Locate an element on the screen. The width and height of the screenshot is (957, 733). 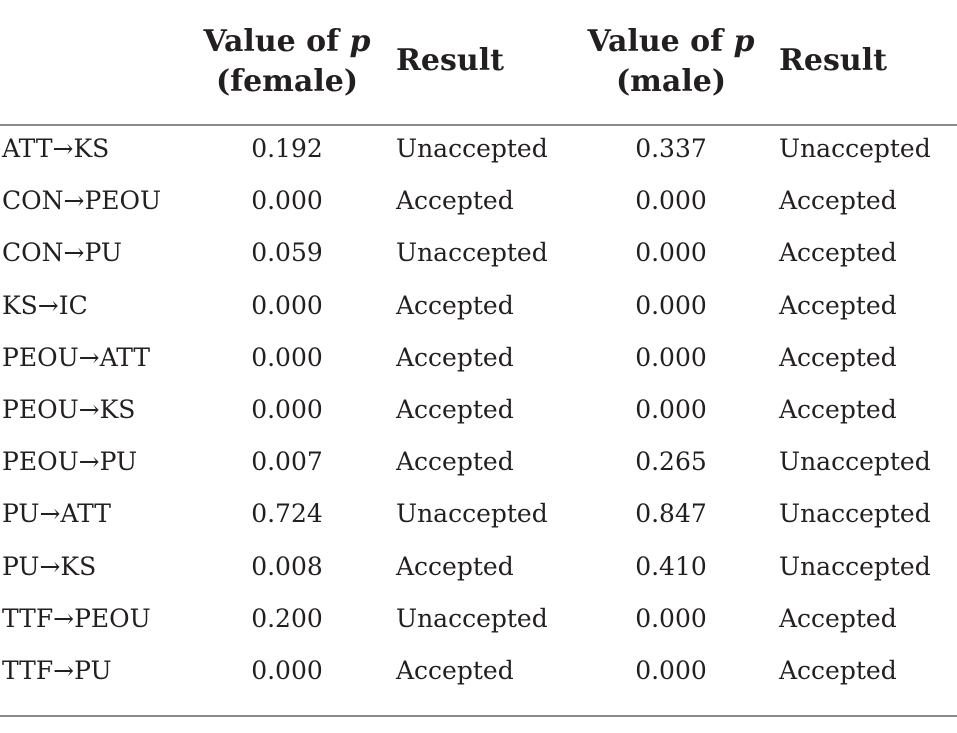
path-cell: PEOU→PU is located at coordinates (70, 462).